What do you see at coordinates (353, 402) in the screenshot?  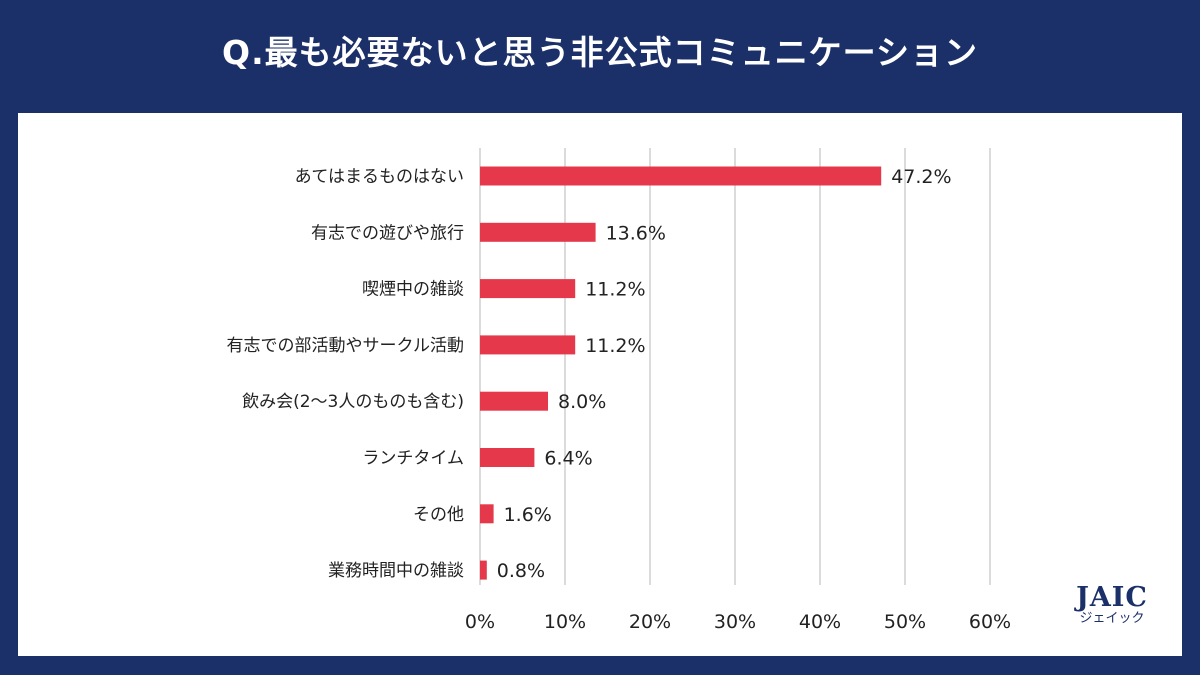 I see `category-label: 飲み会(2〜3人のものも含む)` at bounding box center [353, 402].